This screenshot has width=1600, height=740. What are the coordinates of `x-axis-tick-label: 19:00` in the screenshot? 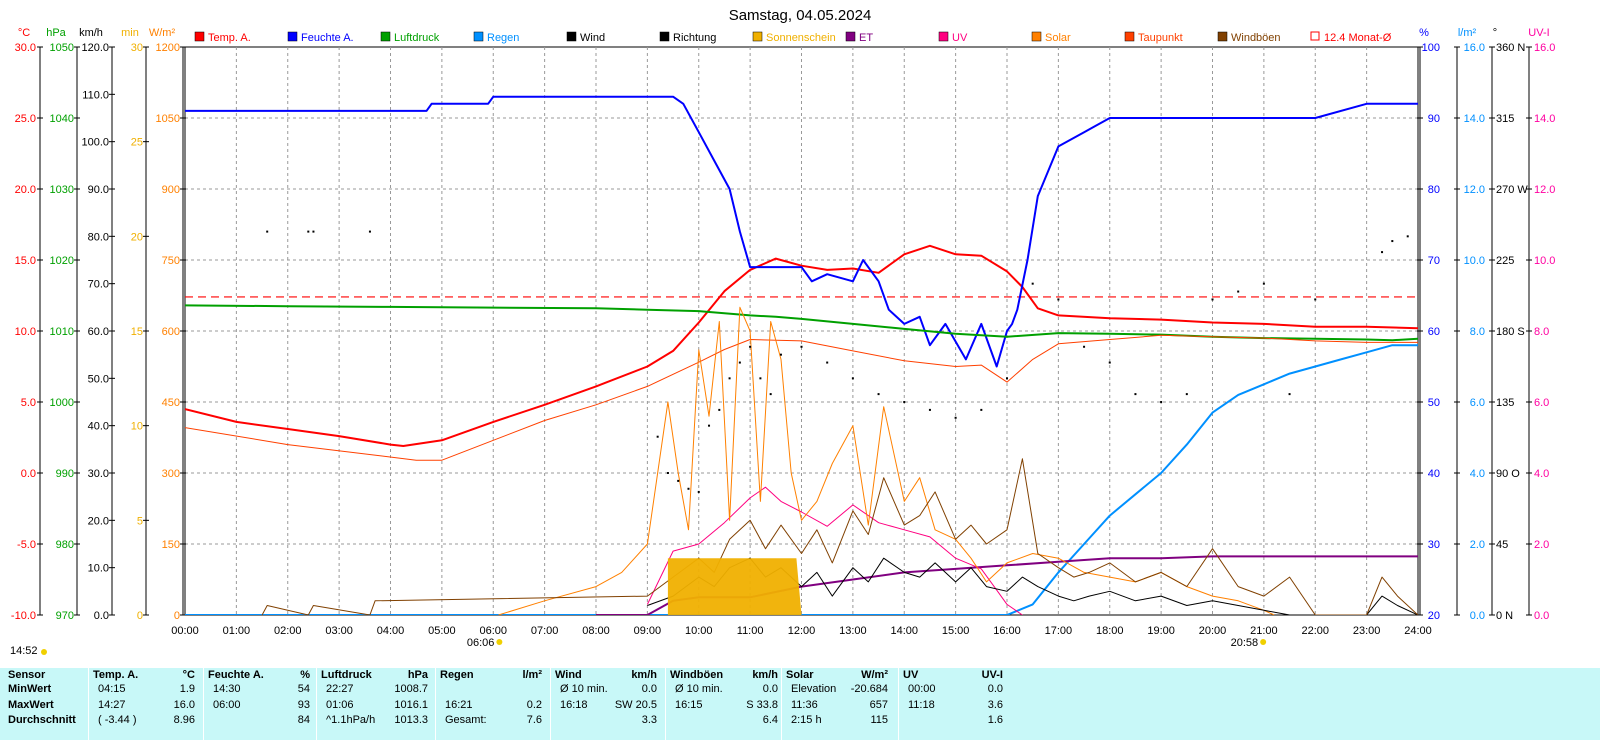 It's located at (1161, 631).